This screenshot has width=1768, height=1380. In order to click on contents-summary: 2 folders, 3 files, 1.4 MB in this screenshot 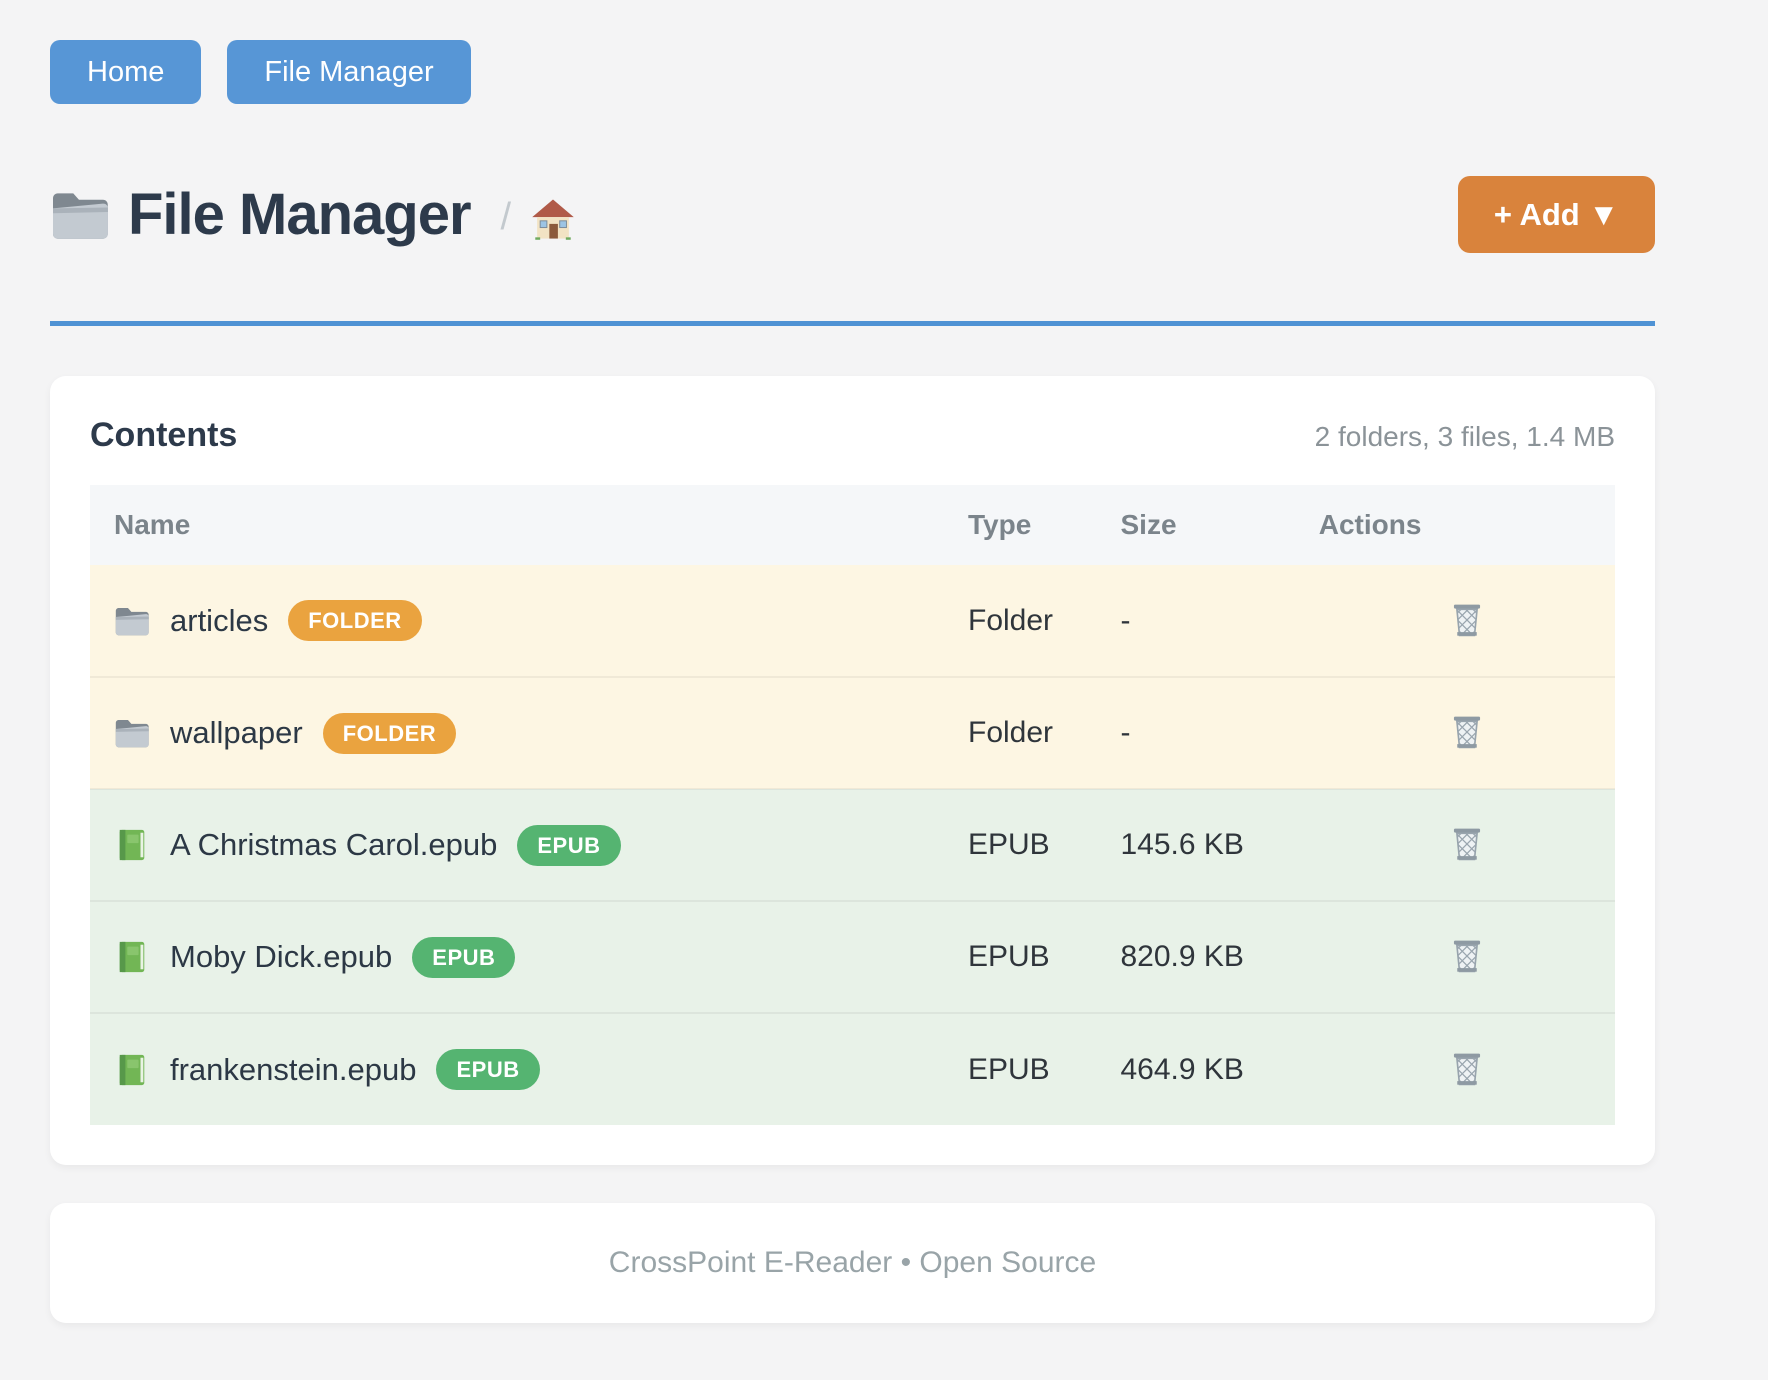, I will do `click(1464, 436)`.